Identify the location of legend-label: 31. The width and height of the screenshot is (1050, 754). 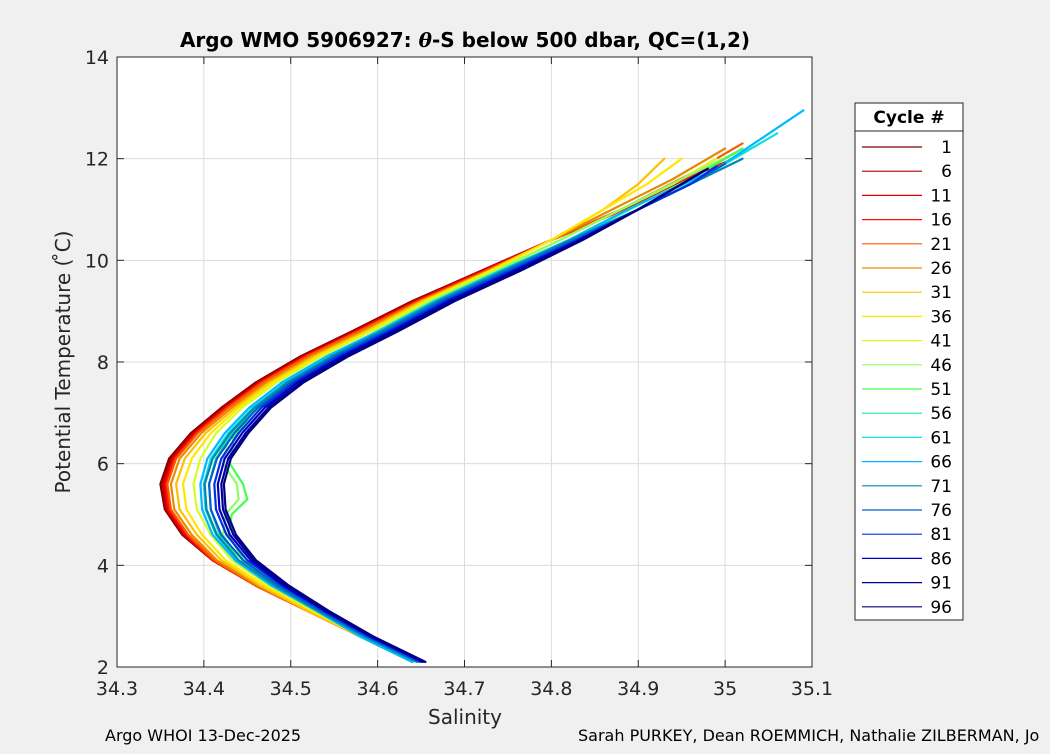
(941, 293).